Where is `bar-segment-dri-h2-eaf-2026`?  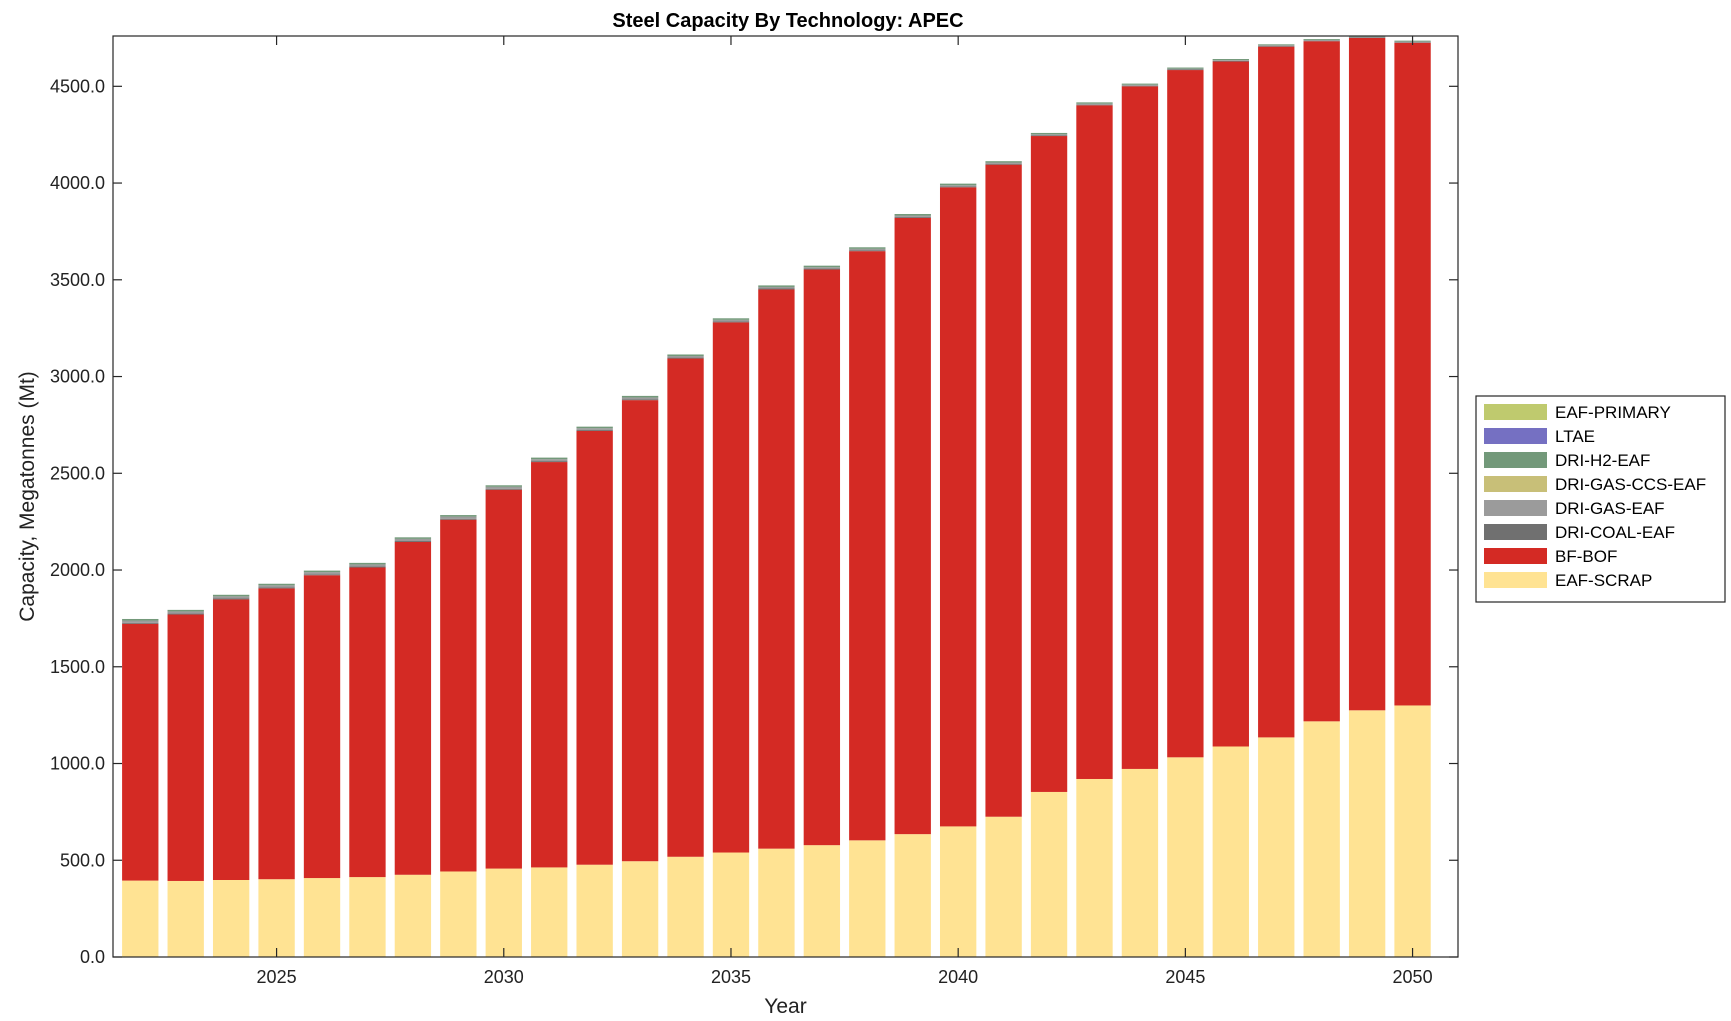
bar-segment-dri-h2-eaf-2026 is located at coordinates (322, 571).